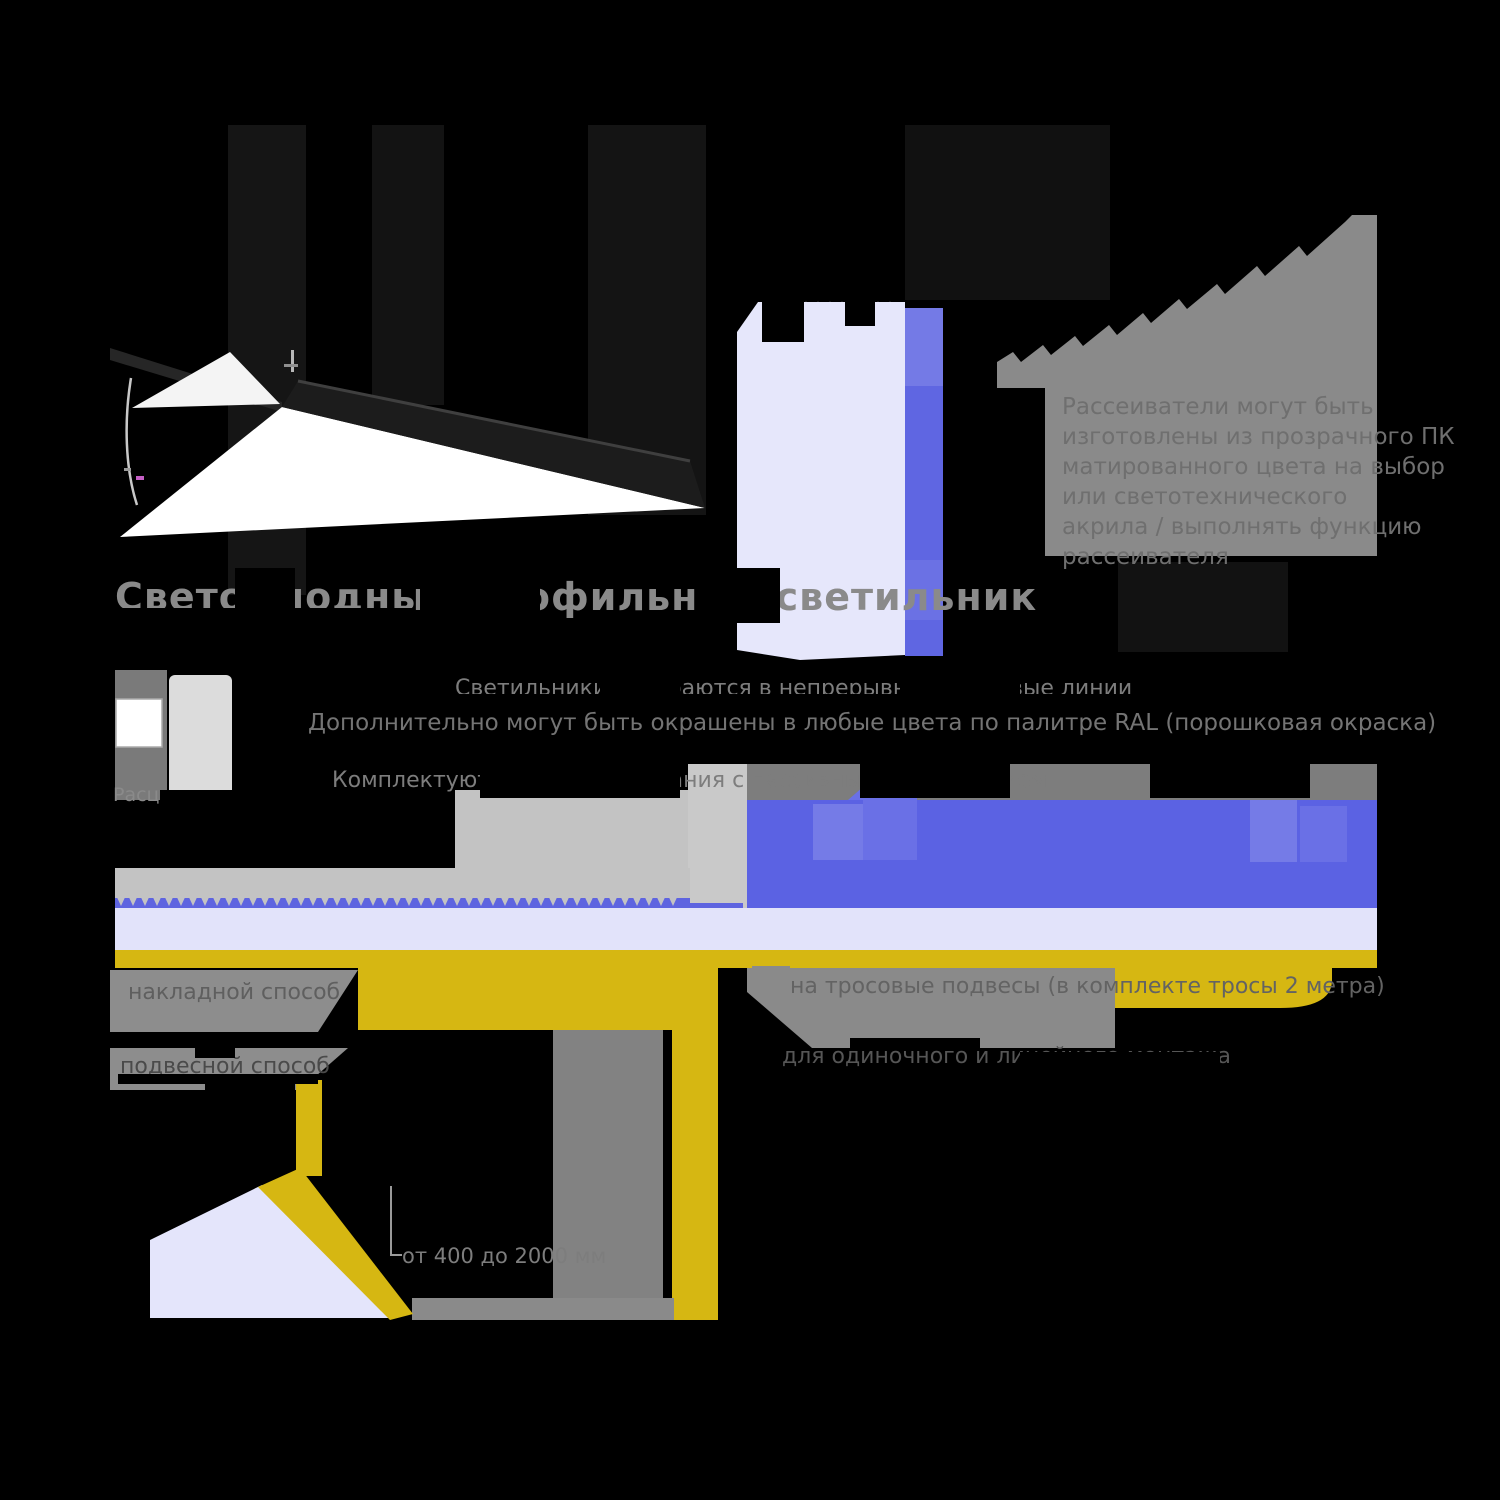 The image size is (1500, 1500). I want to click on suspension-rod, so click(695, 1175).